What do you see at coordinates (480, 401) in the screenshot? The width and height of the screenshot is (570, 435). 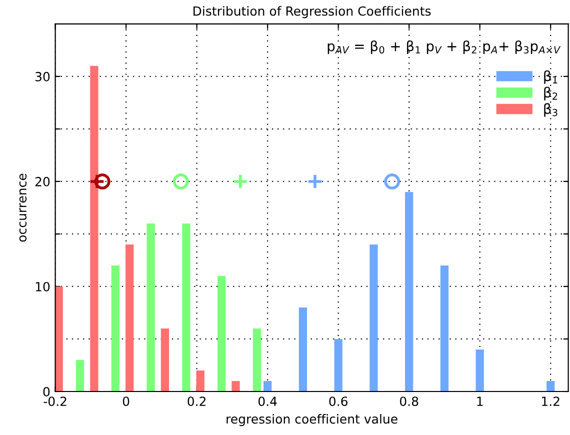 I see `x-tick-label: 1` at bounding box center [480, 401].